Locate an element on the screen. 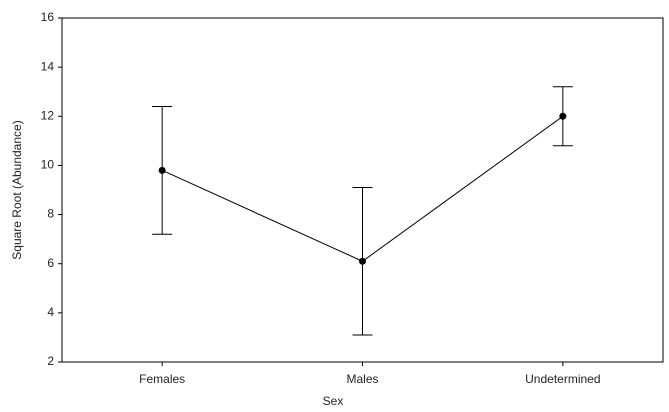 This screenshot has height=412, width=669. y-tick-label: 8 is located at coordinates (50, 214).